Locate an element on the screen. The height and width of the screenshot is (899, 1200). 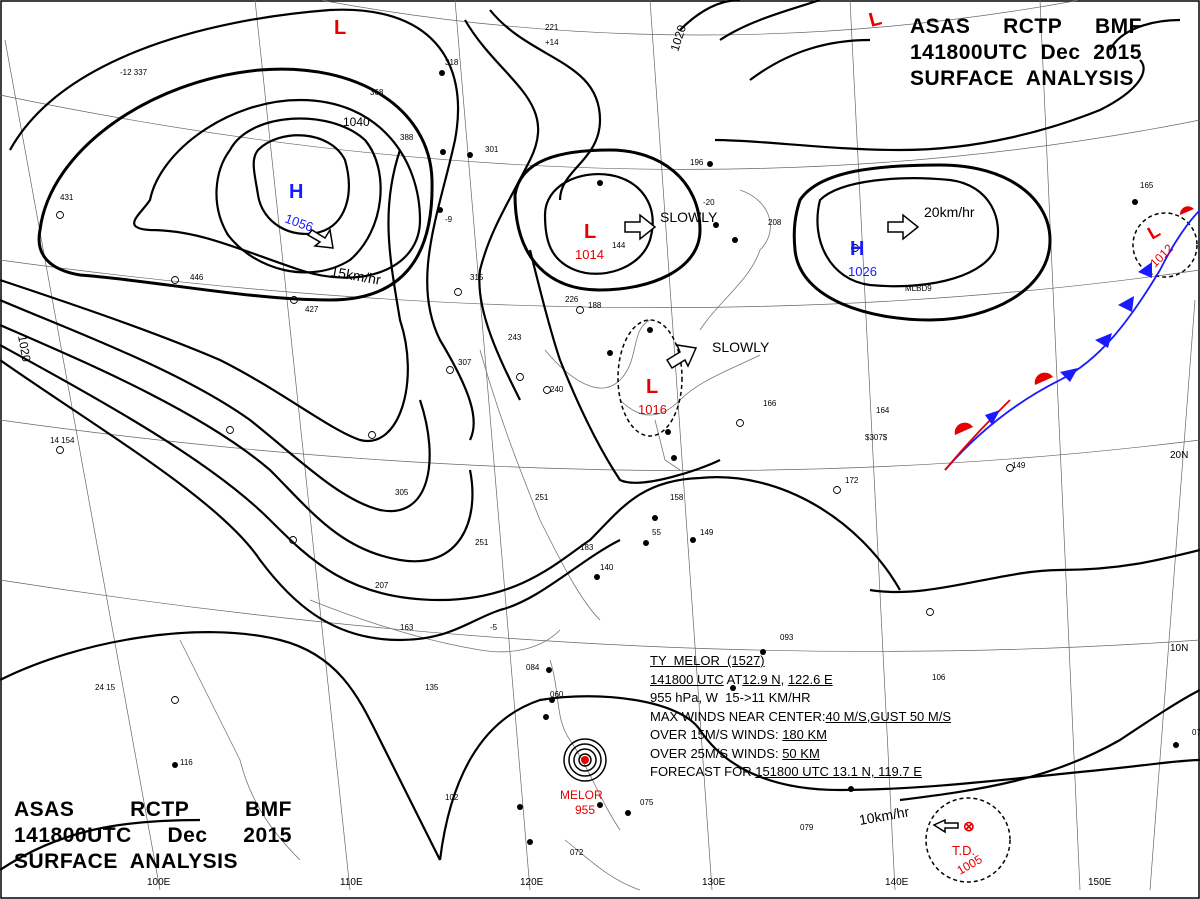
typhoon-pressure-motion: 955 hPa, W 15->11 KM/HR is located at coordinates (730, 697).